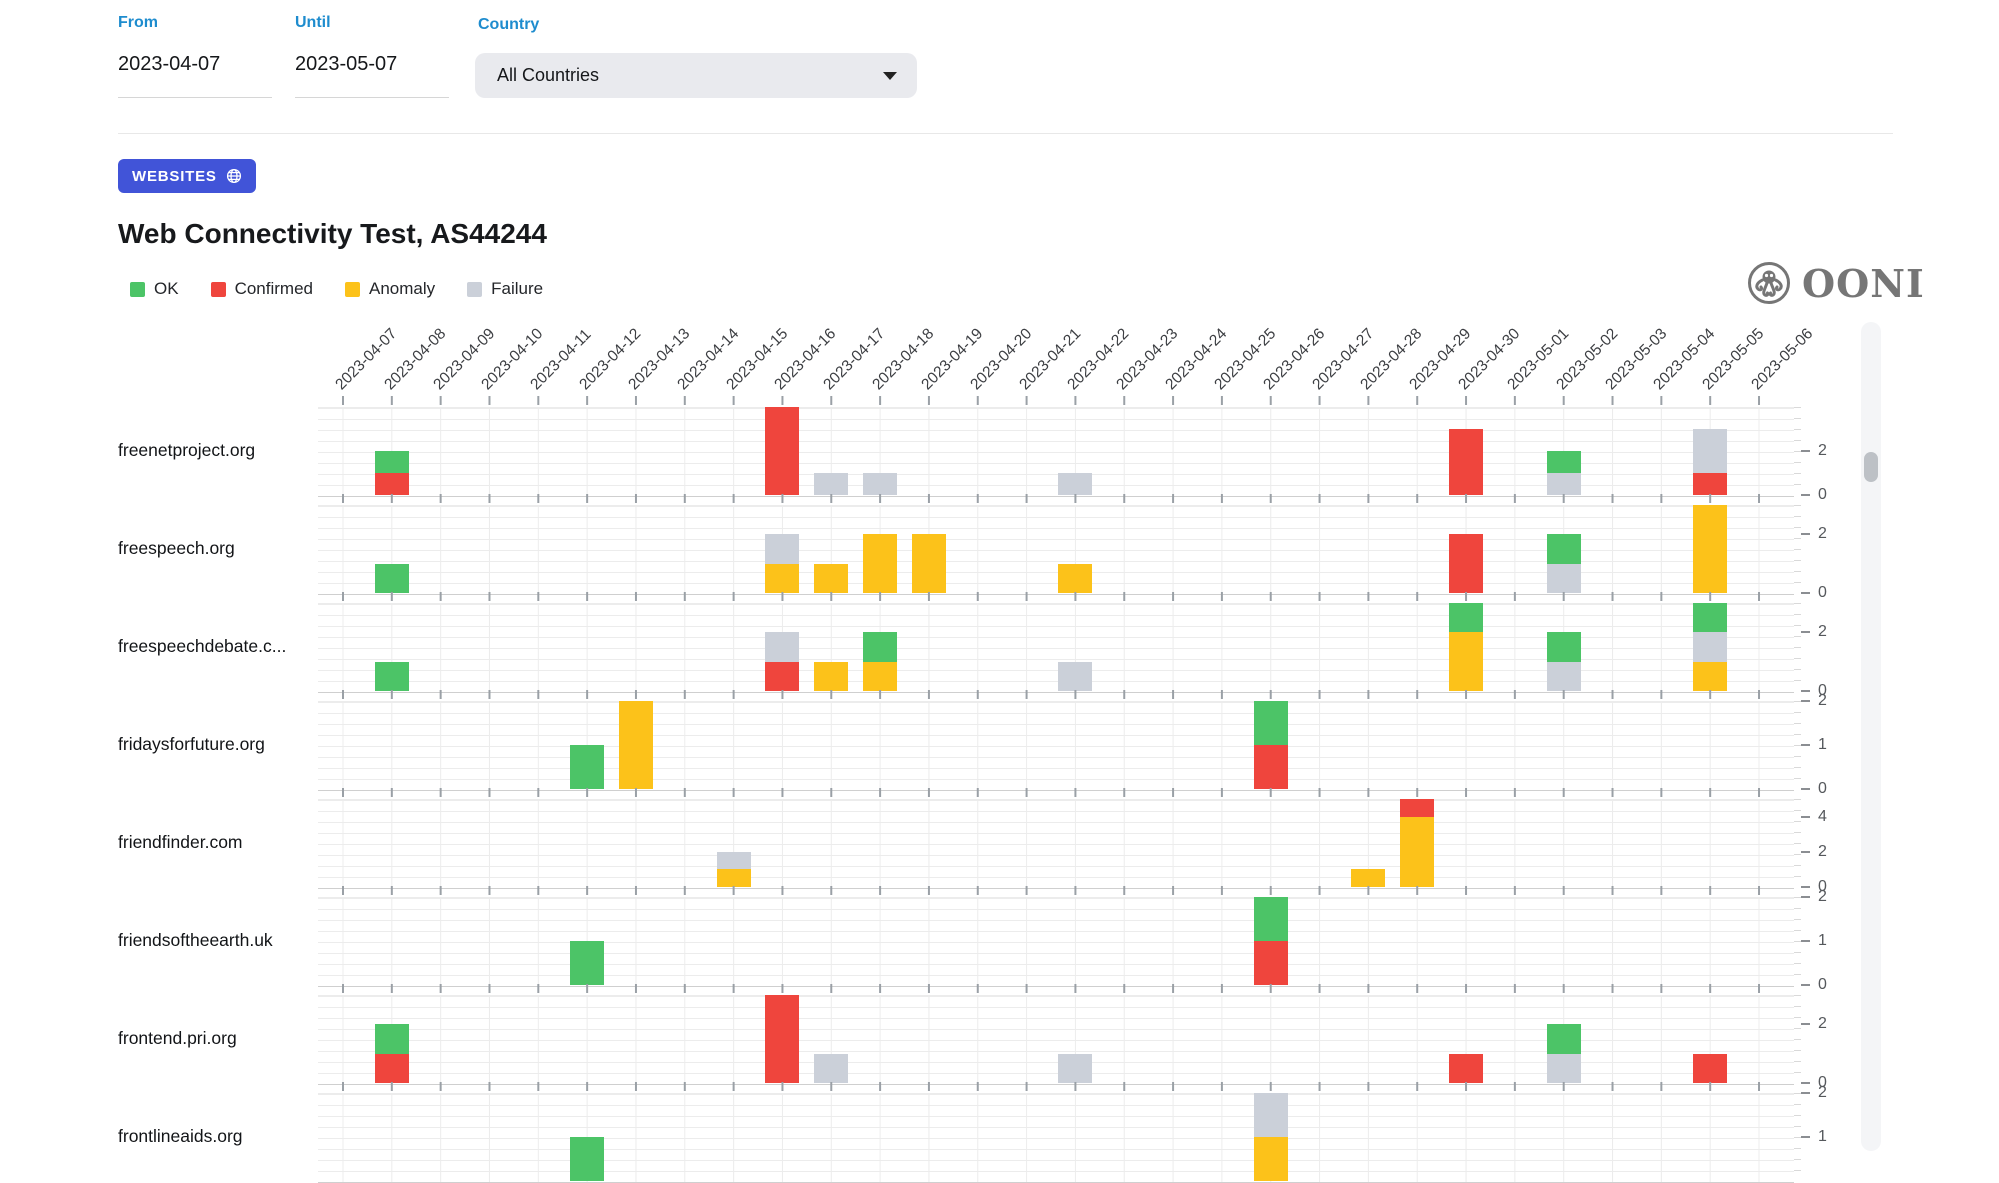 The width and height of the screenshot is (1999, 1183). I want to click on row-plot-fridaysforfuture.org, so click(1056, 746).